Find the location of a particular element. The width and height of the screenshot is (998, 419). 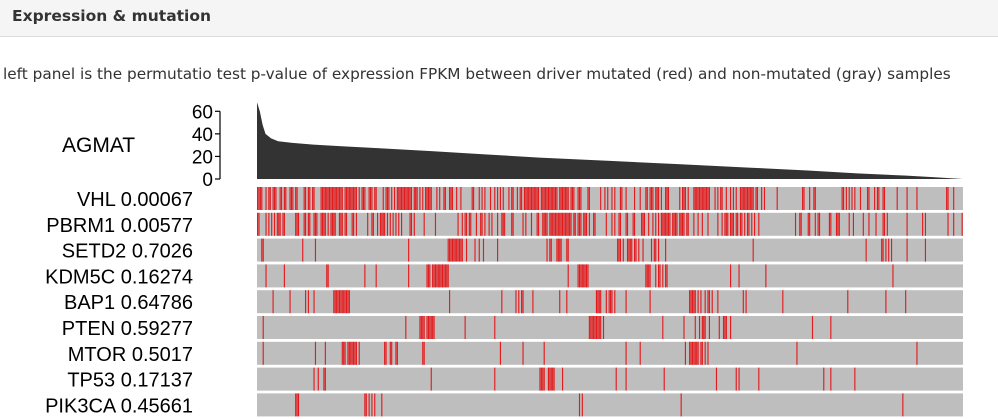

gene-pvalue: 0.5017 is located at coordinates (162, 355).